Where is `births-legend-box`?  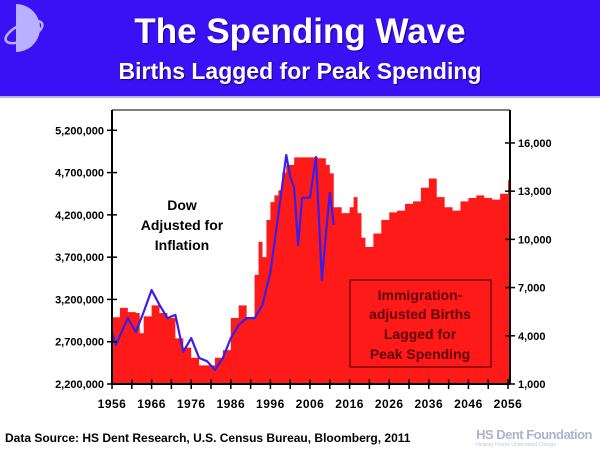 births-legend-box is located at coordinates (420, 323).